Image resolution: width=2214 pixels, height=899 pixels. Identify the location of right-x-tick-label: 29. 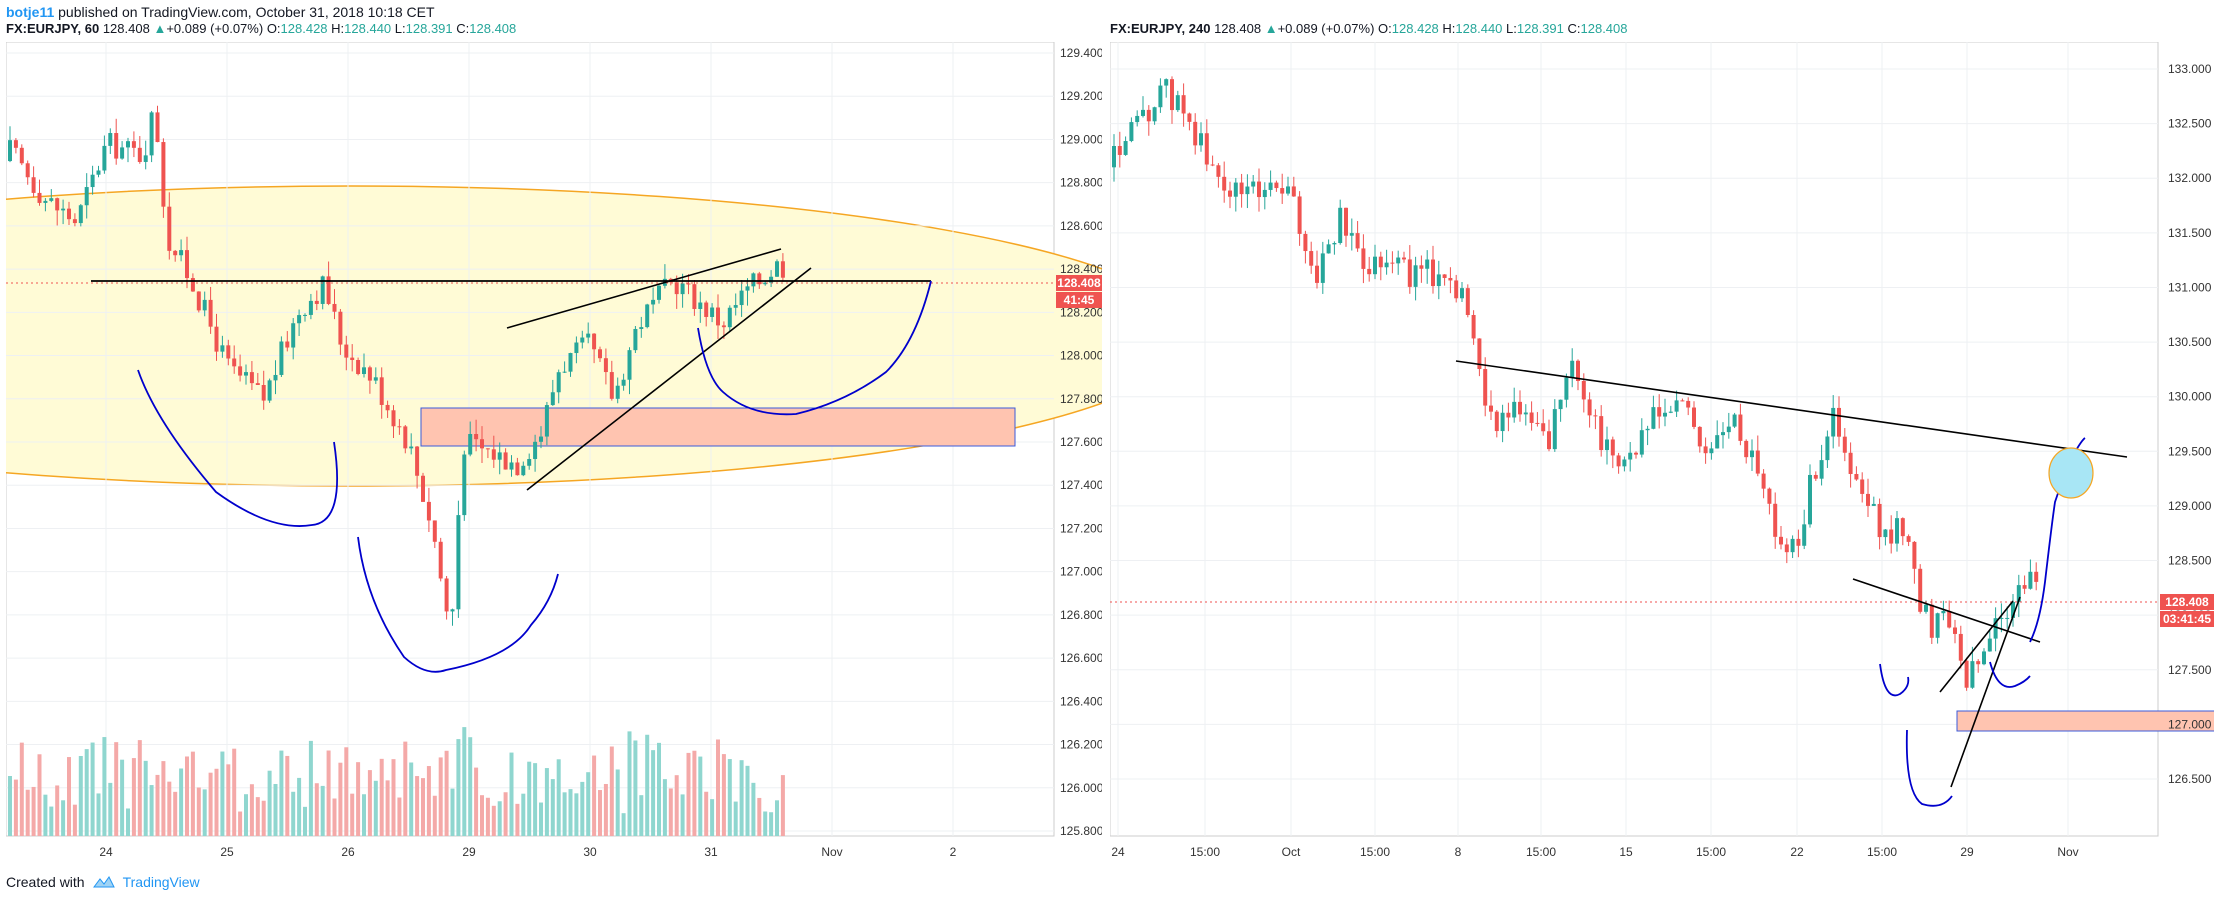
(1967, 852).